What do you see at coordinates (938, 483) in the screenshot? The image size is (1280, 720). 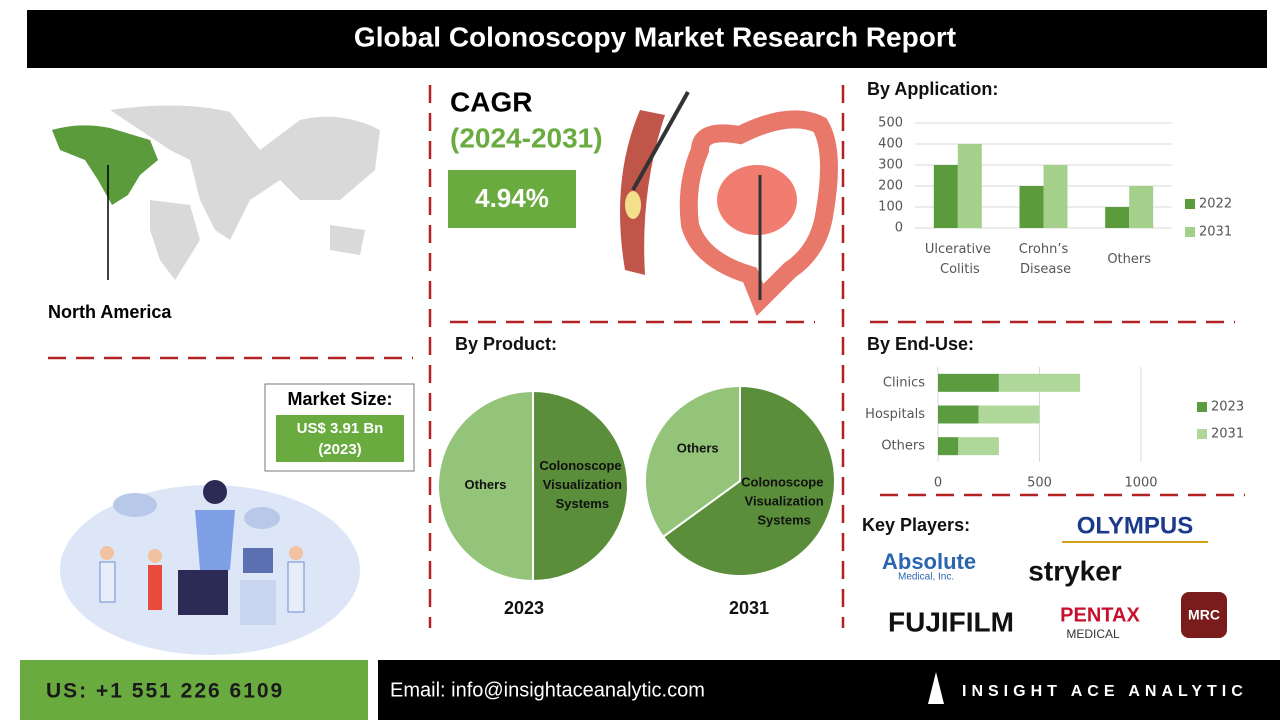 I see `x-tick-label: 0` at bounding box center [938, 483].